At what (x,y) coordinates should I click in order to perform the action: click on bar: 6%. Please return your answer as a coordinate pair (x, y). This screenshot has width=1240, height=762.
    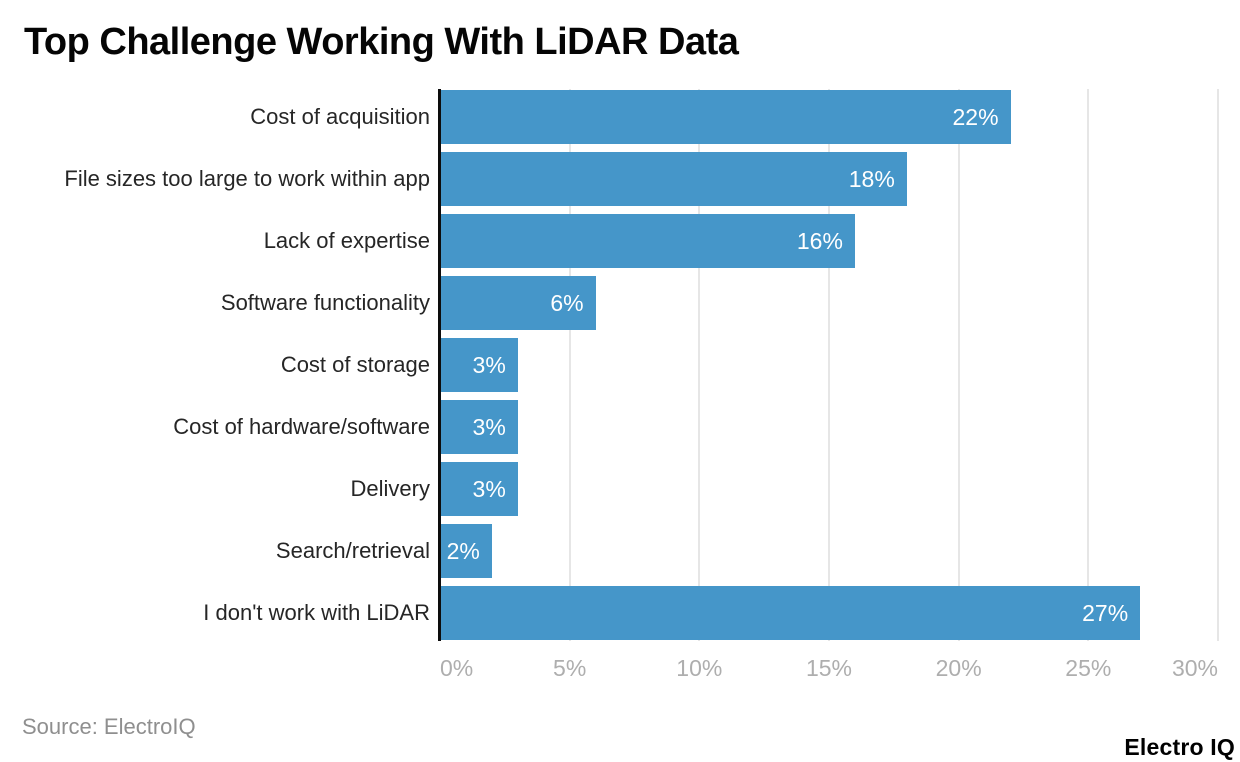
    Looking at the image, I should click on (518, 303).